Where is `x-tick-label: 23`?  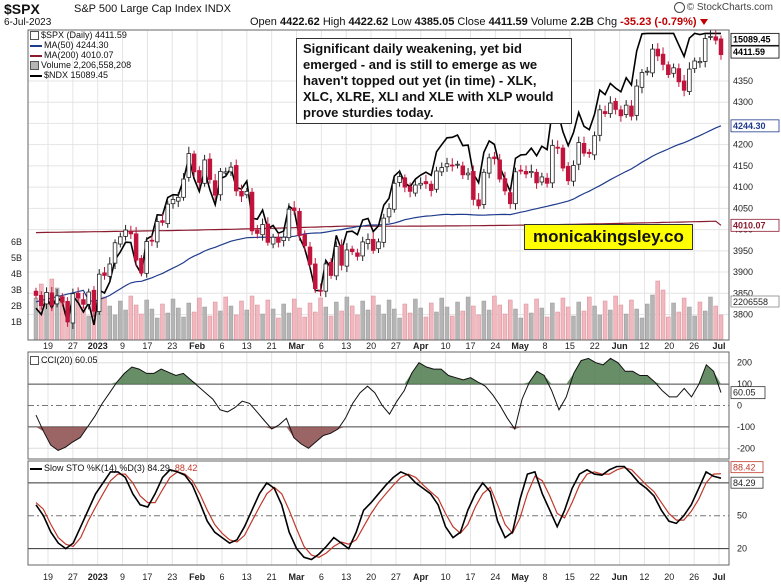 x-tick-label: 23 is located at coordinates (172, 346).